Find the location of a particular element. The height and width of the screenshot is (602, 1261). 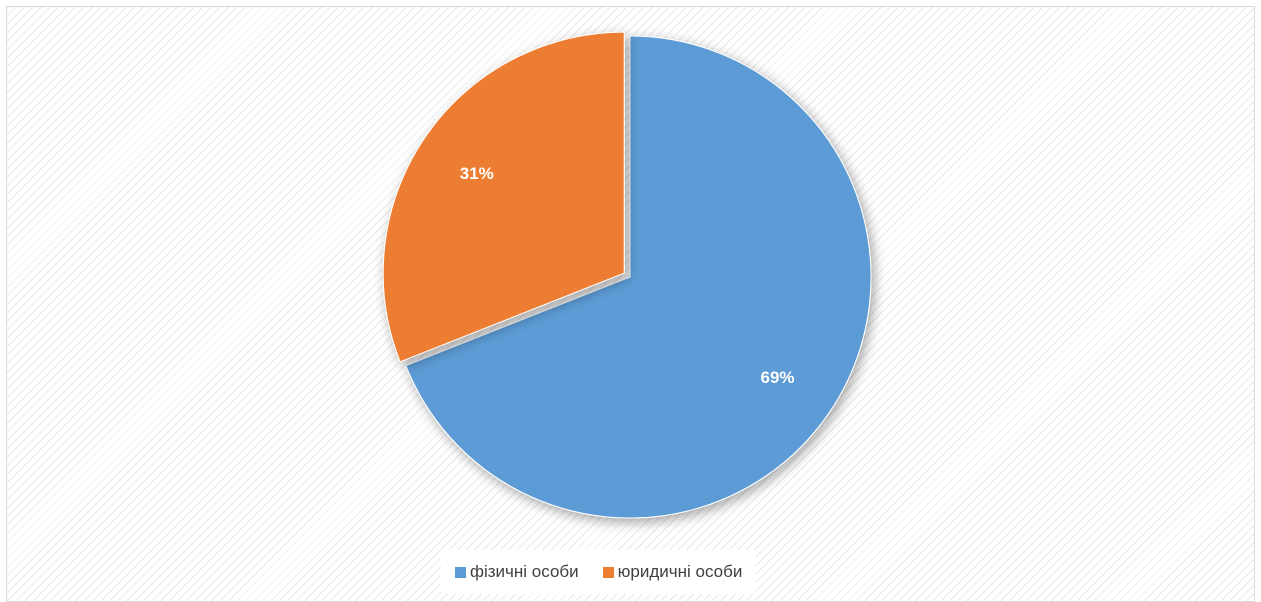

legend-label-individuals: фізичні особи is located at coordinates (524, 571).